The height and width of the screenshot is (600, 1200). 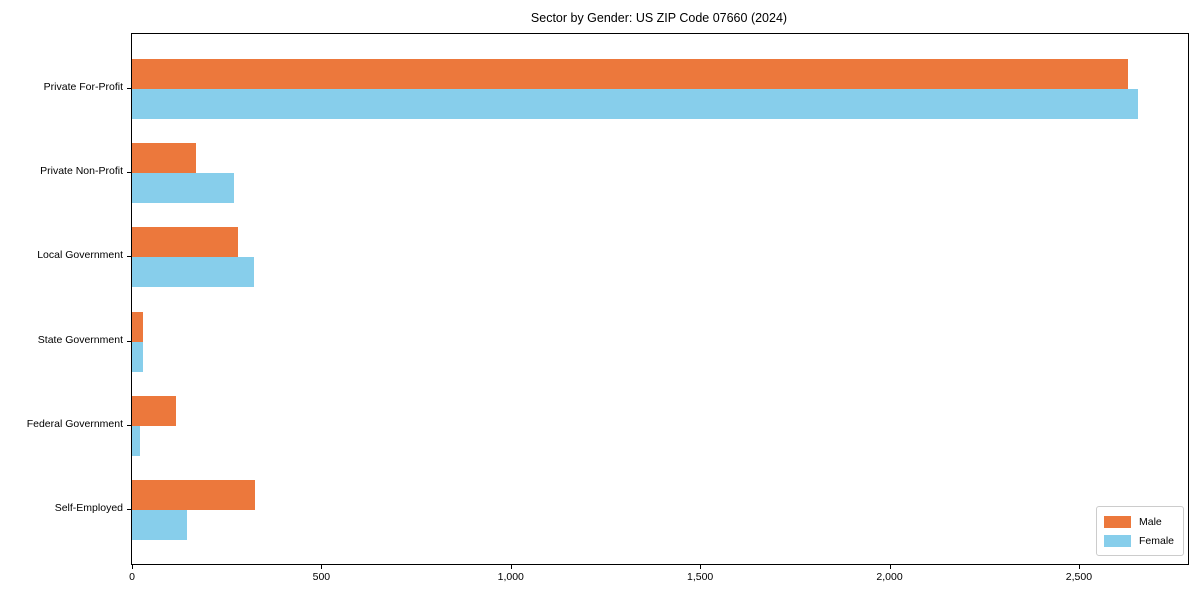 I want to click on bar-local-government-male, so click(x=185, y=242).